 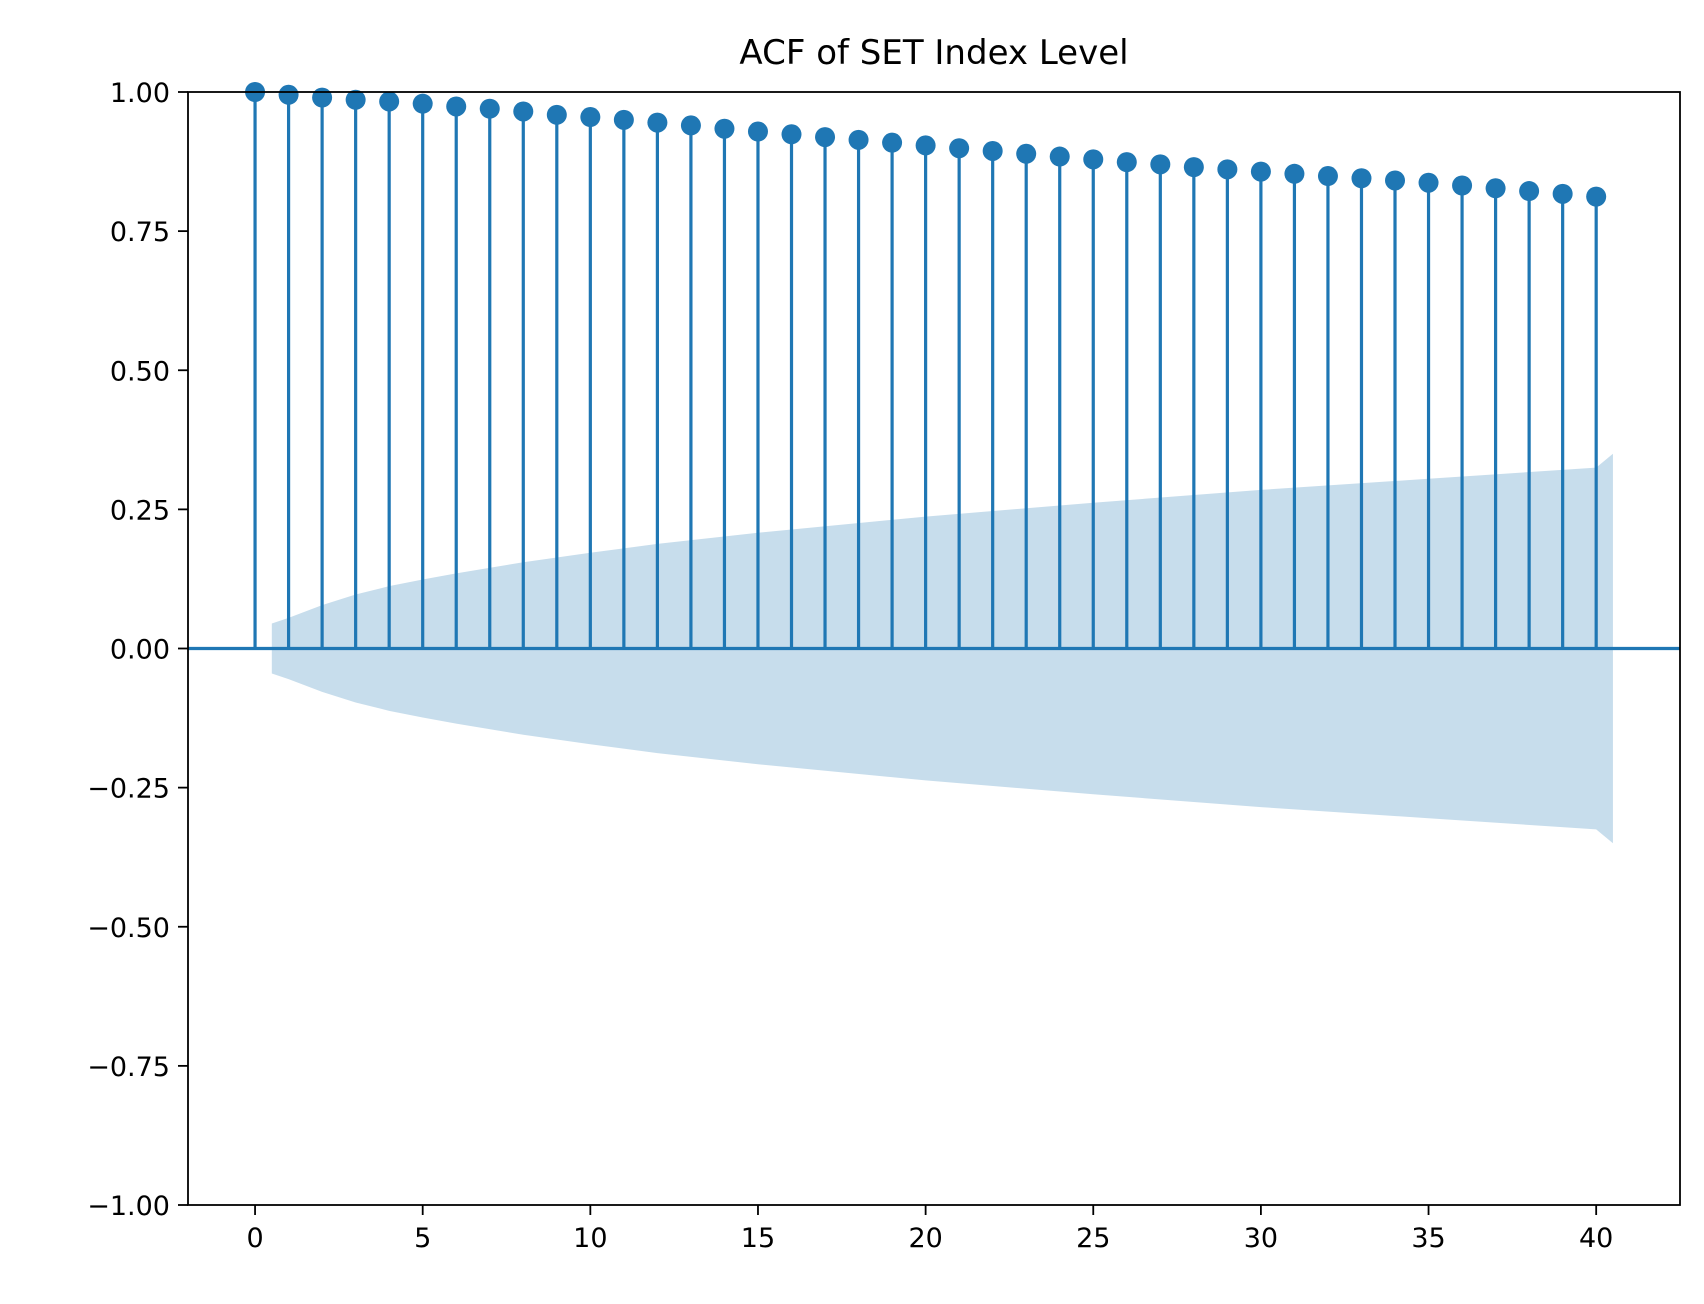 What do you see at coordinates (254, 1238) in the screenshot?
I see `x-tick-label: 0` at bounding box center [254, 1238].